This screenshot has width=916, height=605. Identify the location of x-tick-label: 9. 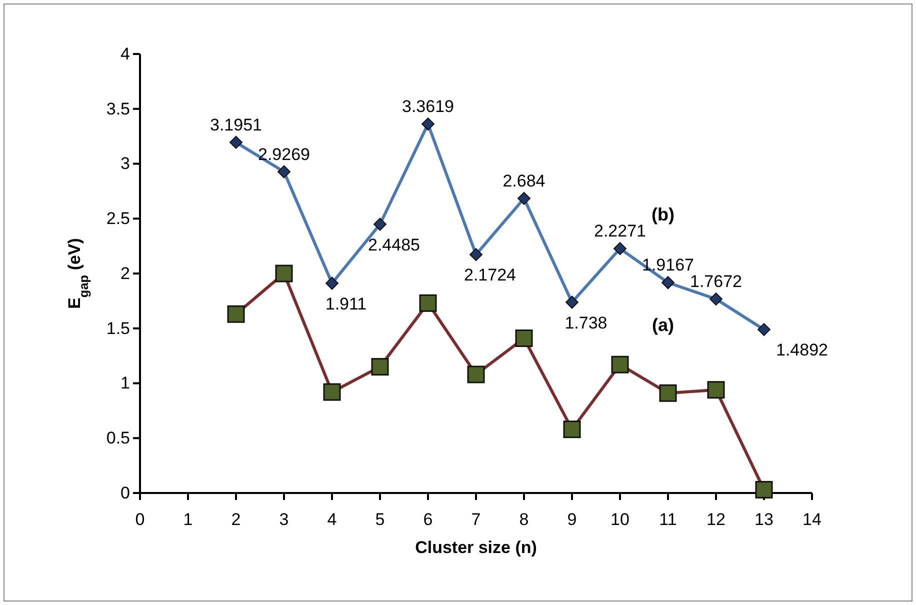
(572, 520).